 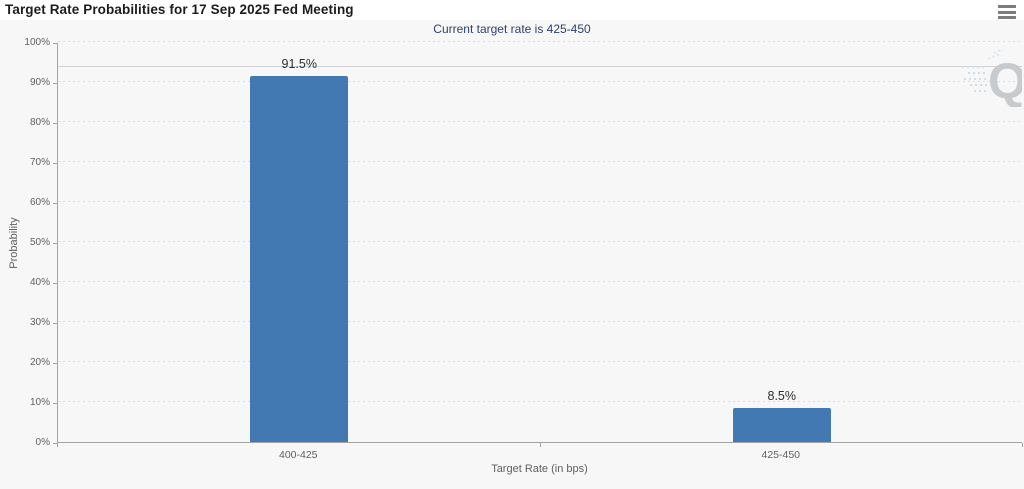 I want to click on y-tick-label: 40%, so click(x=39, y=282).